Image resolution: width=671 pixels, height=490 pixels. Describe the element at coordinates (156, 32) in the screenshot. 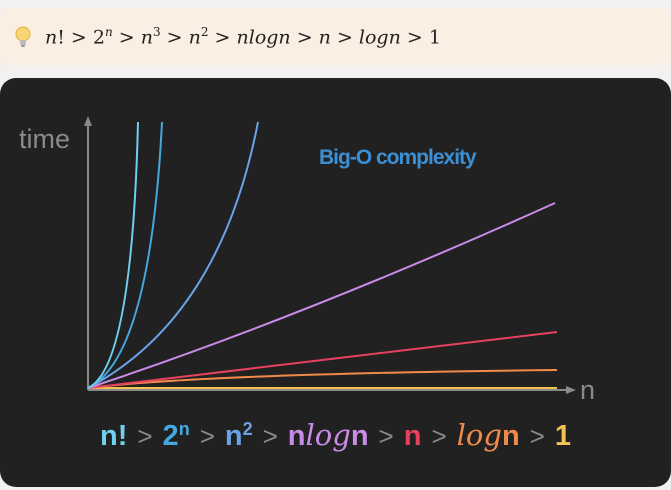

I see `formula-part: 3` at that location.